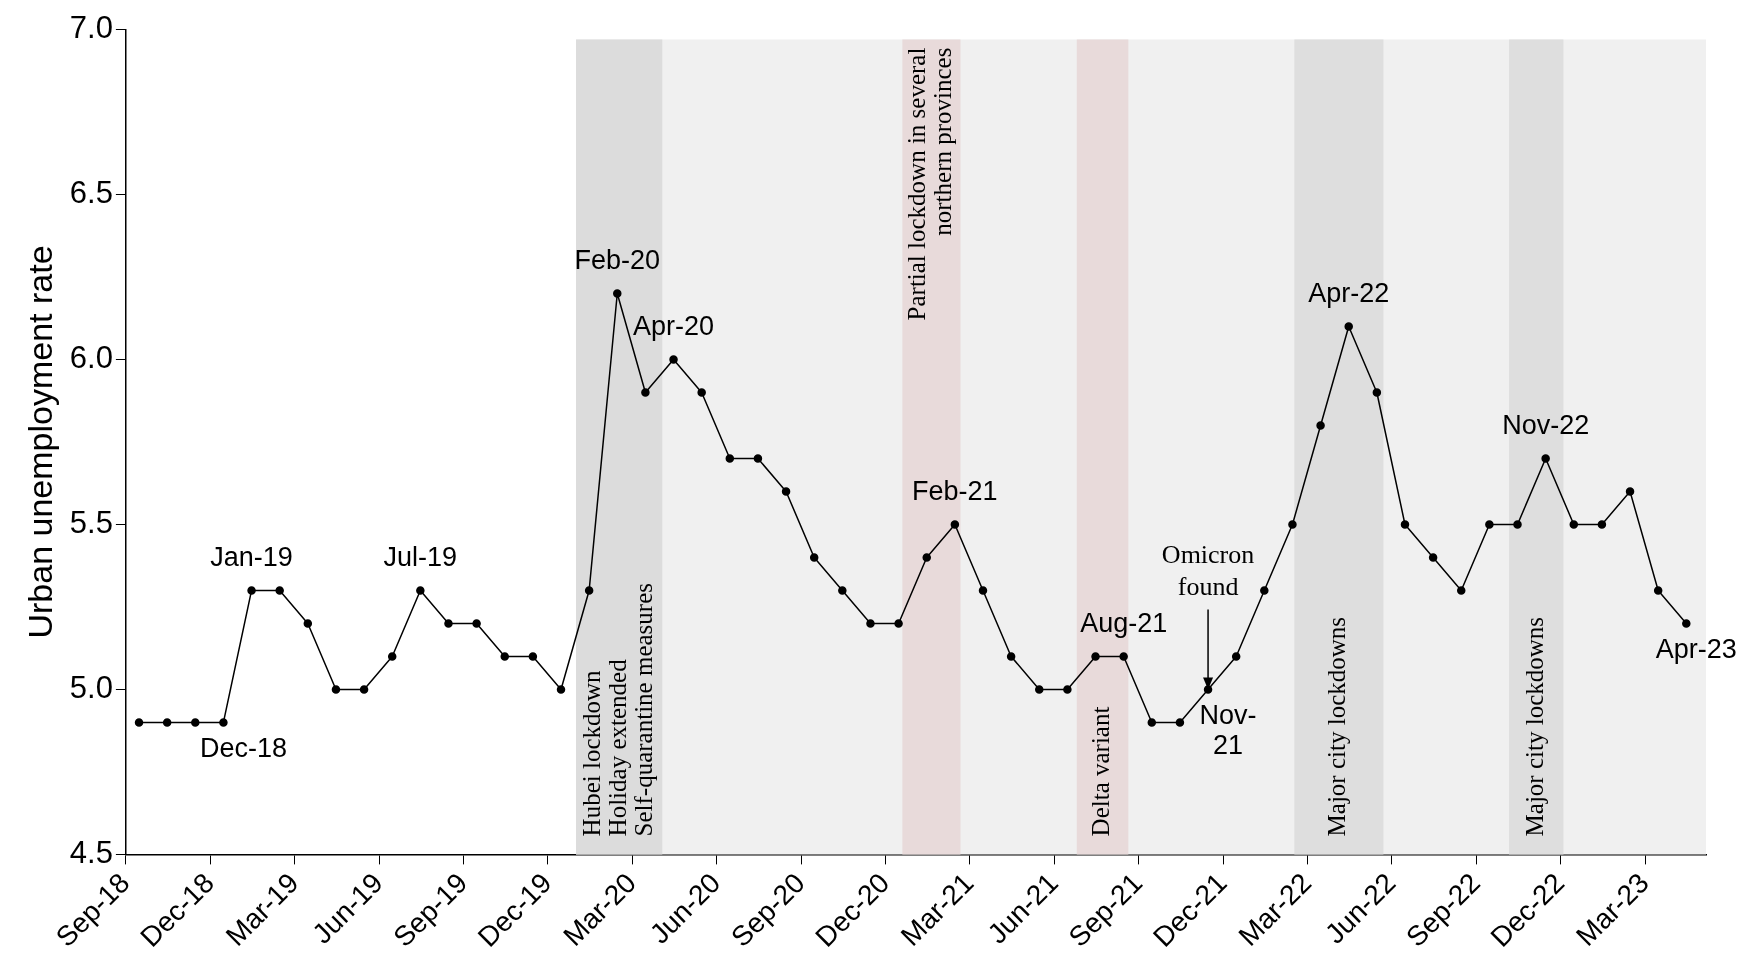 This screenshot has height=969, width=1746. I want to click on annotation: Feb-21, so click(955, 491).